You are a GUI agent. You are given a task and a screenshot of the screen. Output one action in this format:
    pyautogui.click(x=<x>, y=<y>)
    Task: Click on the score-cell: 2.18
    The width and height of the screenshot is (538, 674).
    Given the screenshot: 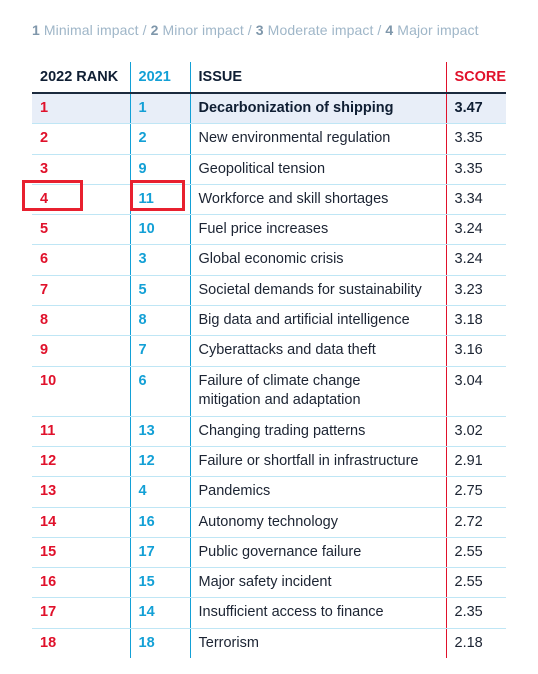 What is the action you would take?
    pyautogui.click(x=468, y=642)
    